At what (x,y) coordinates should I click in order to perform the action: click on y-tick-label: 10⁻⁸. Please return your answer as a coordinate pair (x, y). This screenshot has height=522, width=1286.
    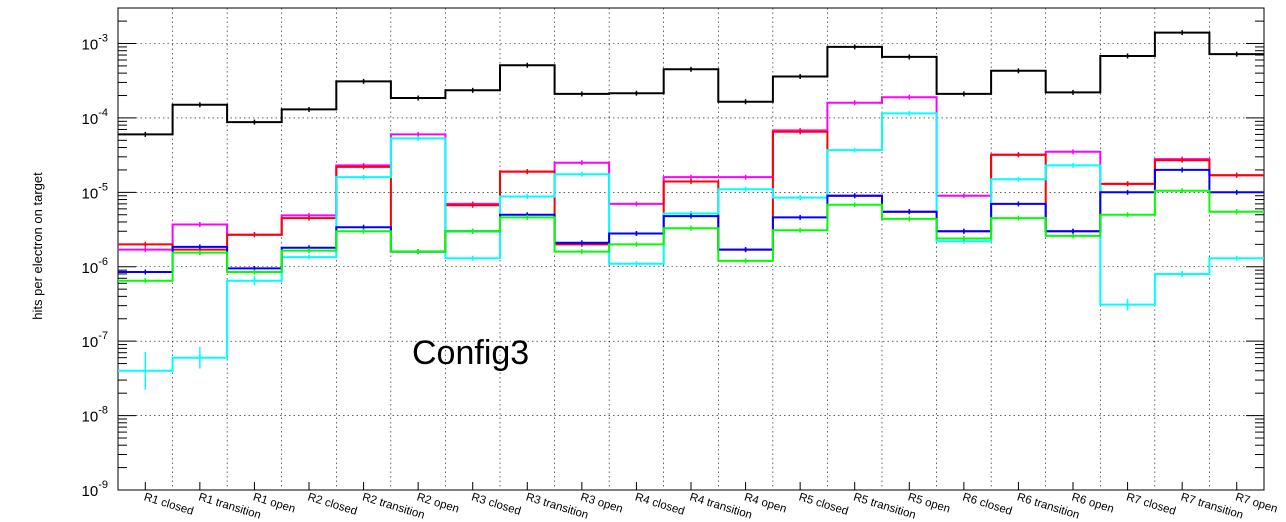
    Looking at the image, I should click on (95, 415).